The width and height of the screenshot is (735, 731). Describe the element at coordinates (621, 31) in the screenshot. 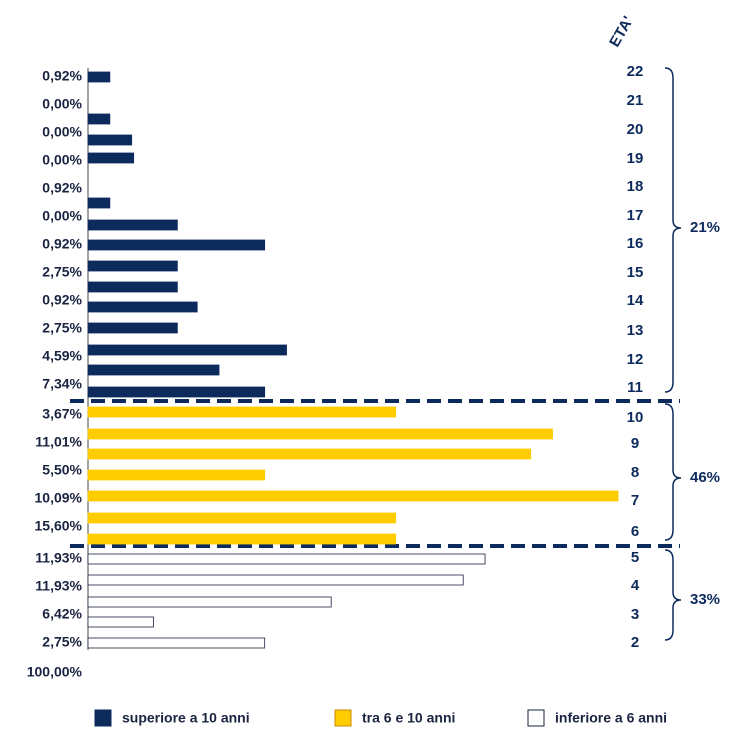

I see `chart-title: ETA'` at that location.